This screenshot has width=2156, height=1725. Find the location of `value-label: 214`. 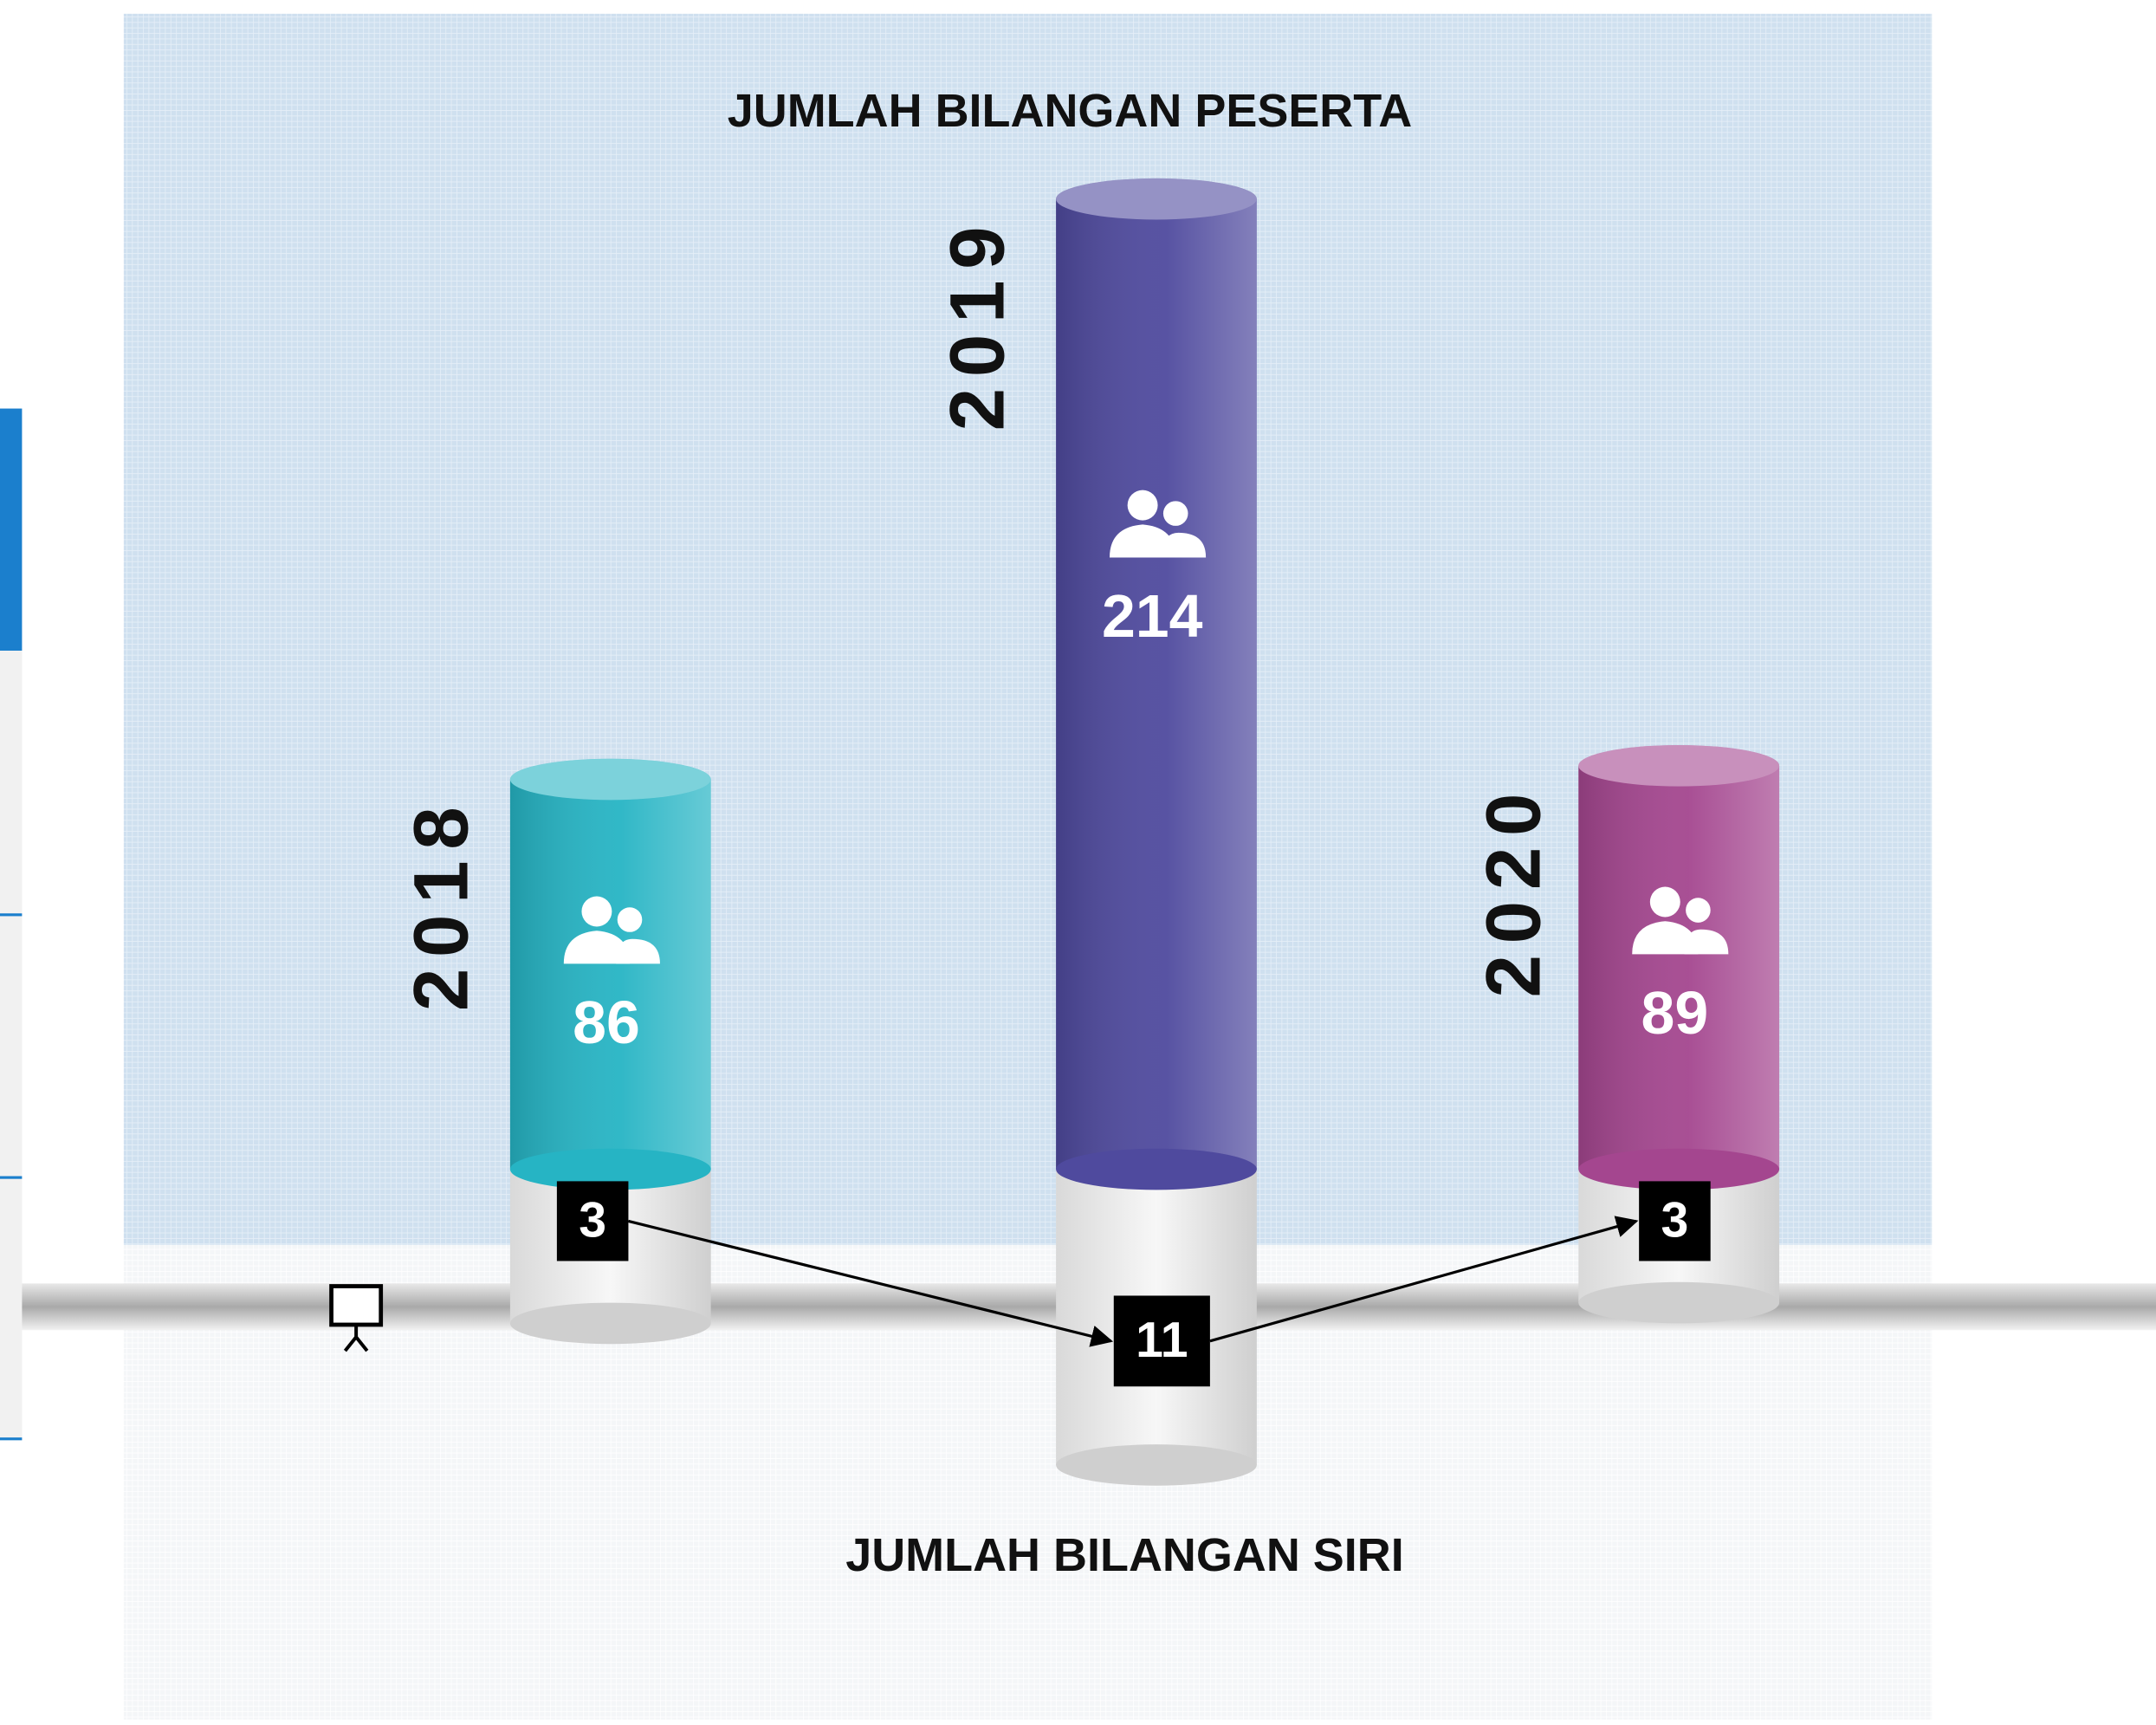

value-label: 214 is located at coordinates (1152, 616).